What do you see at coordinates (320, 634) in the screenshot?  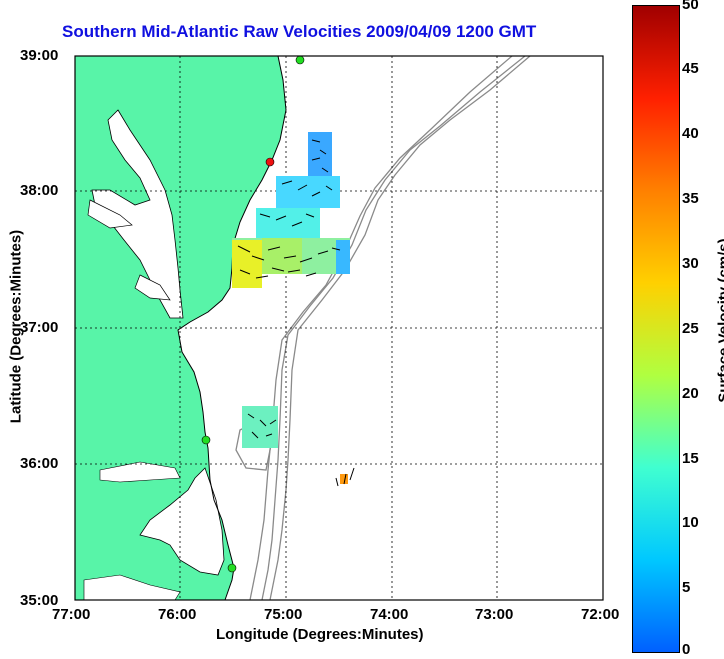 I see `x-axis-label: Longitude (Degrees:Minutes)` at bounding box center [320, 634].